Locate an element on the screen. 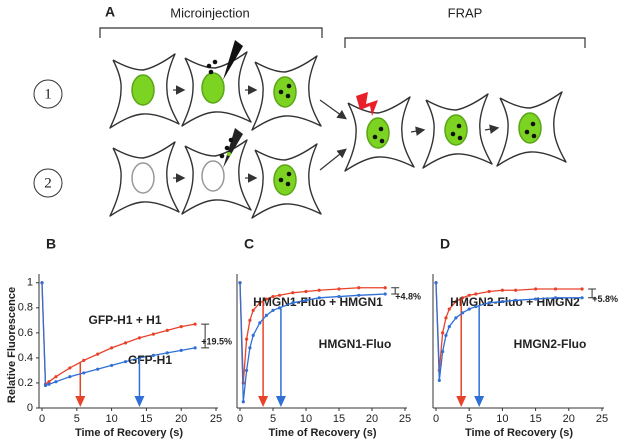 This screenshot has width=622, height=440. y-axis-label: Relative Fluorescence is located at coordinates (12, 345).